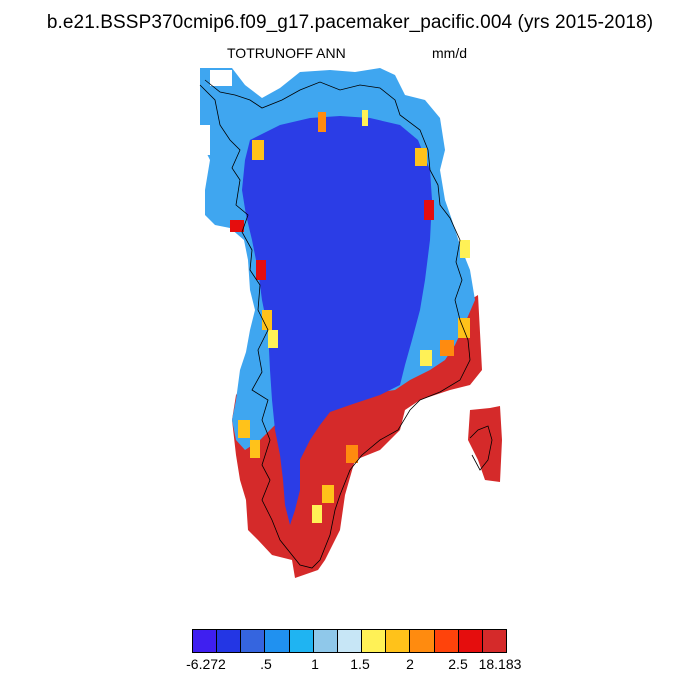  I want to click on colorbar-tick-label: 2, so click(410, 664).